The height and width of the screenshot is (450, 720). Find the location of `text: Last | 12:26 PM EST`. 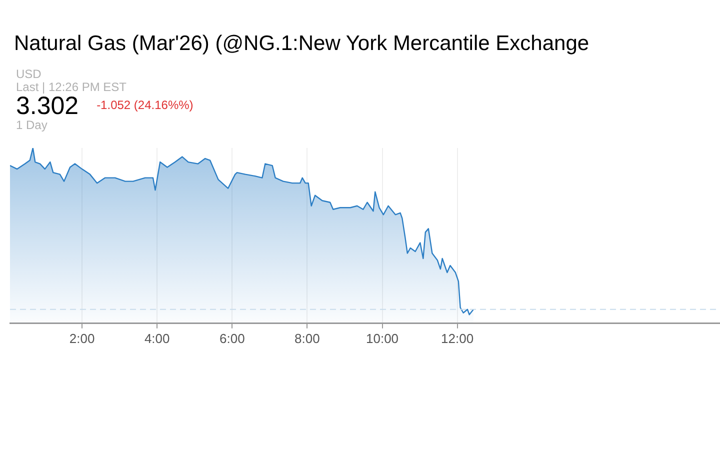

text: Last | 12:26 PM EST is located at coordinates (72, 87).